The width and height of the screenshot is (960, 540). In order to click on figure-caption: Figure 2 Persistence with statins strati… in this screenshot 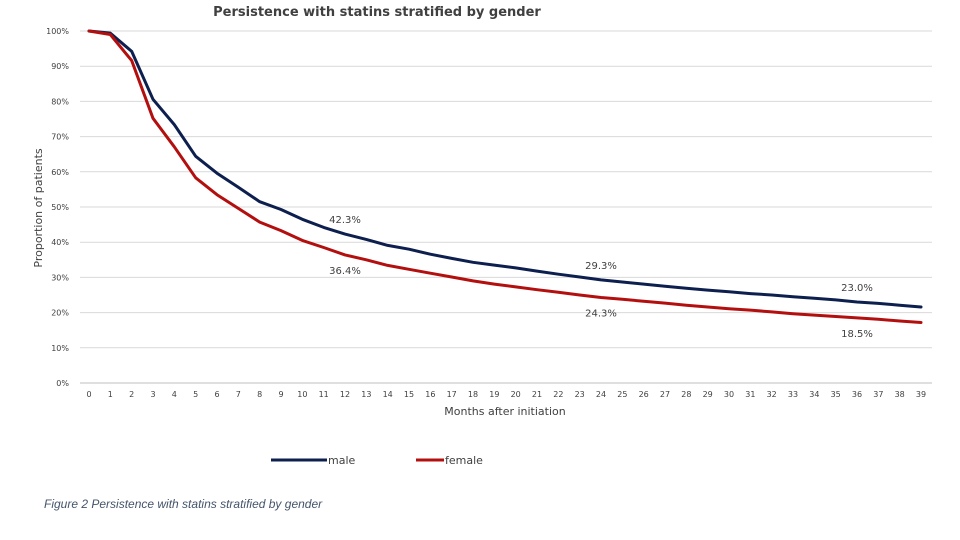, I will do `click(183, 504)`.